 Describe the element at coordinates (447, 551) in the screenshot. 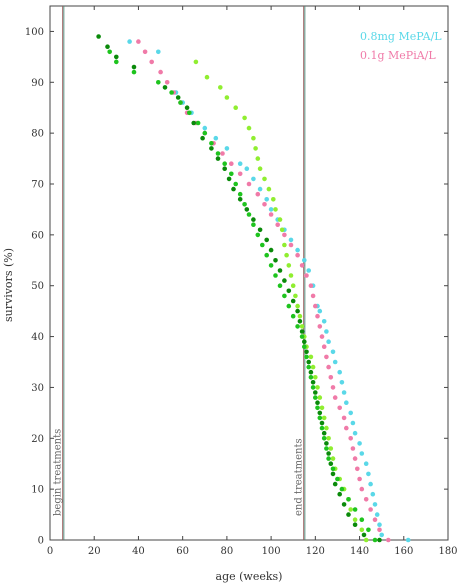

I see `x-tick-label: 180` at that location.